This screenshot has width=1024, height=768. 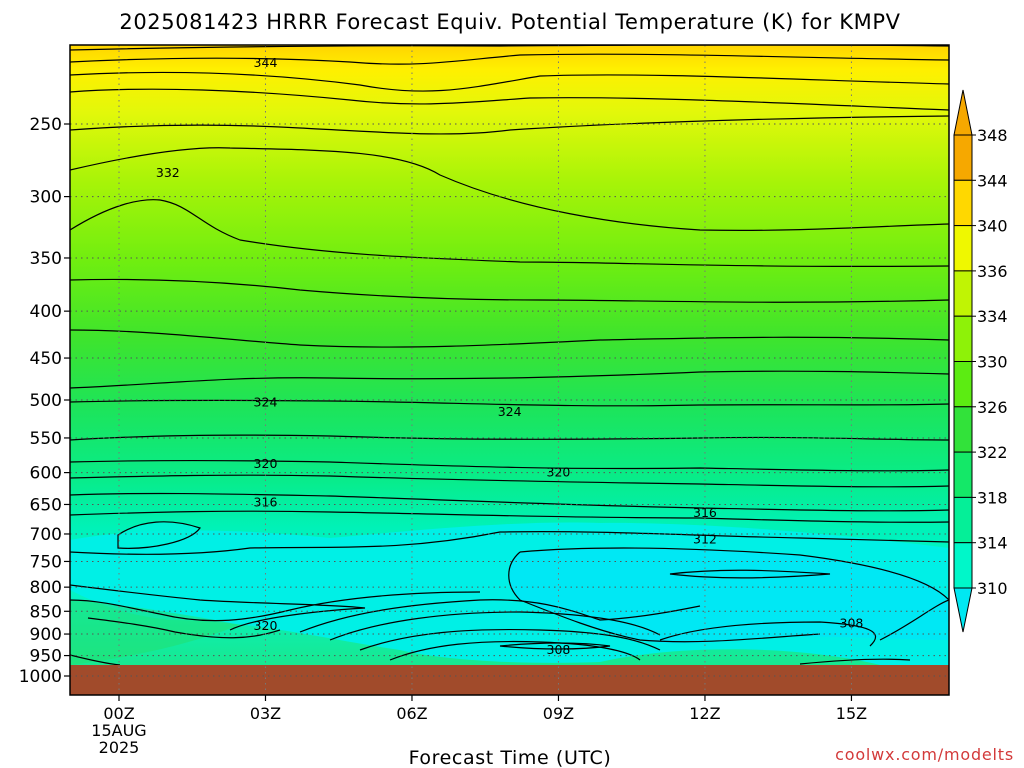 What do you see at coordinates (118, 730) in the screenshot?
I see `x-date-label: 15AUG` at bounding box center [118, 730].